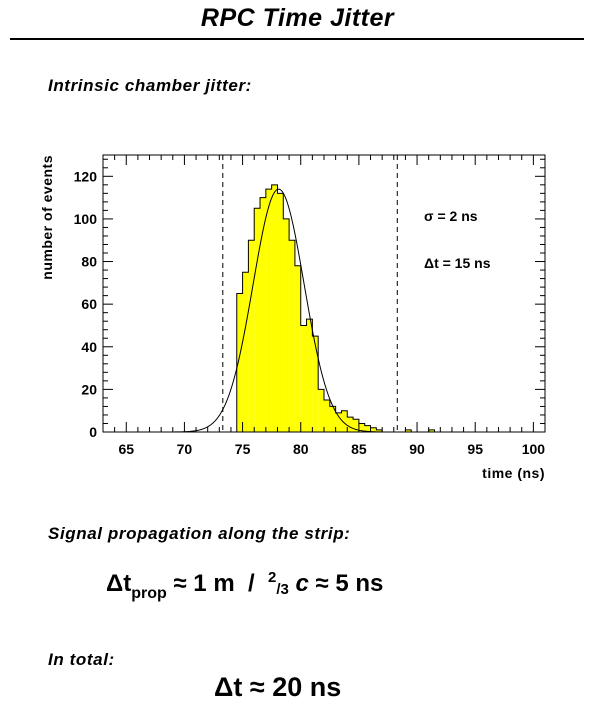 The height and width of the screenshot is (710, 595). Describe the element at coordinates (185, 449) in the screenshot. I see `x-tick-label: 70` at that location.